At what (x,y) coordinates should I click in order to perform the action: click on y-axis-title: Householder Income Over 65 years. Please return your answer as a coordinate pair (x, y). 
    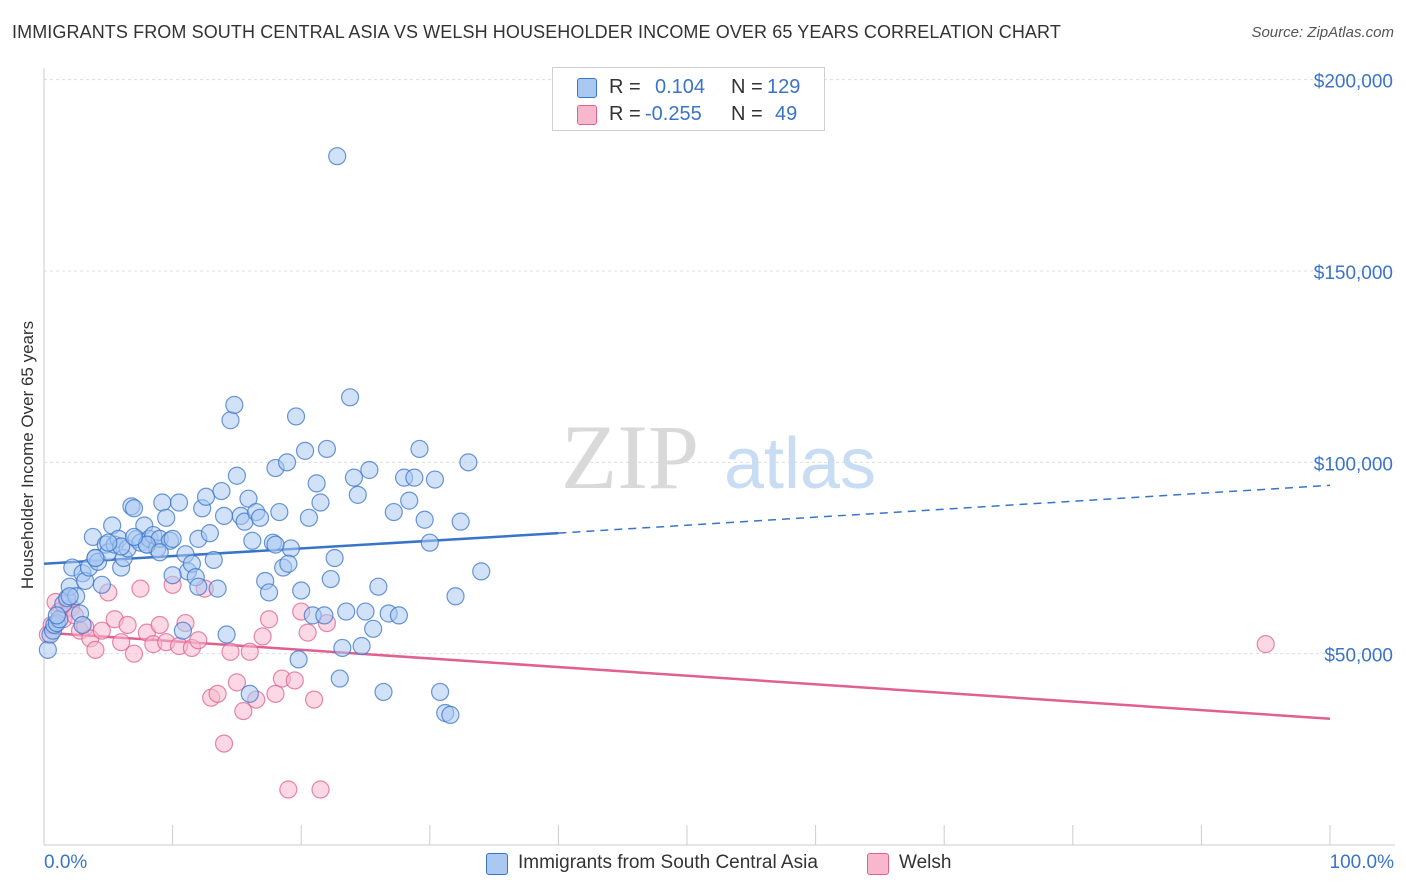
    Looking at the image, I should click on (27, 455).